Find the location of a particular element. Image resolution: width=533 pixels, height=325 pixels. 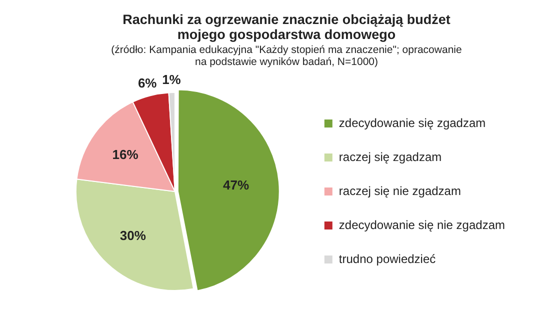

data-label: 30% is located at coordinates (133, 235).